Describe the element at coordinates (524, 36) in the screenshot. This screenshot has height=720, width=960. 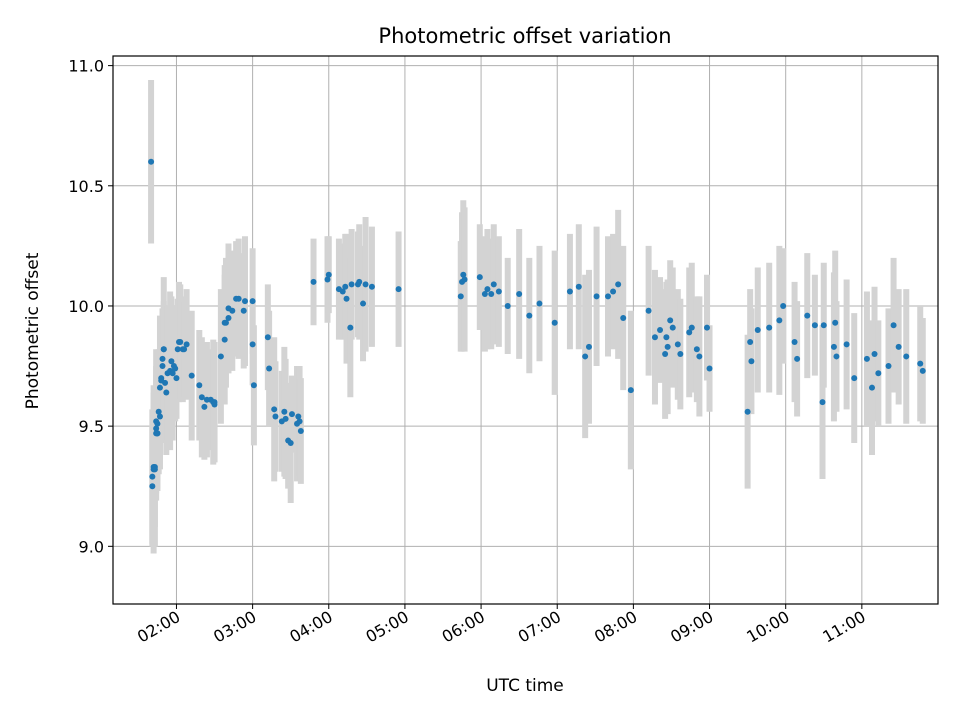
I see `chart-title: Photometric offset variation` at that location.